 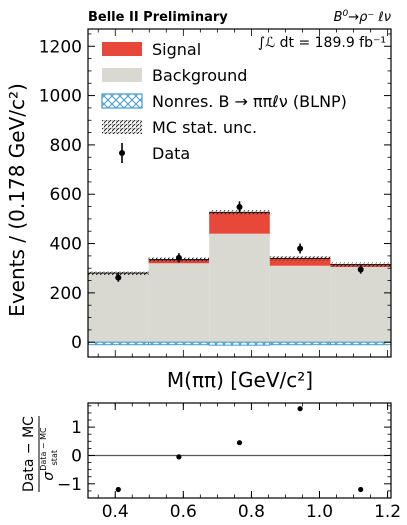 What do you see at coordinates (66, 294) in the screenshot?
I see `main-y-tick-label: 200` at bounding box center [66, 294].